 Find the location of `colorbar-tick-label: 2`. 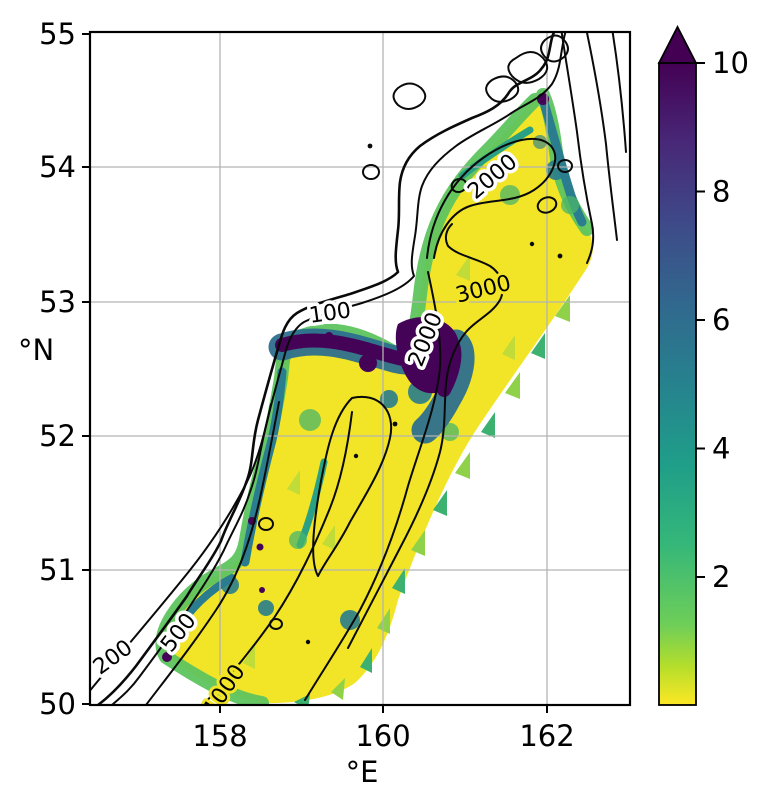

colorbar-tick-label: 2 is located at coordinates (721, 577).